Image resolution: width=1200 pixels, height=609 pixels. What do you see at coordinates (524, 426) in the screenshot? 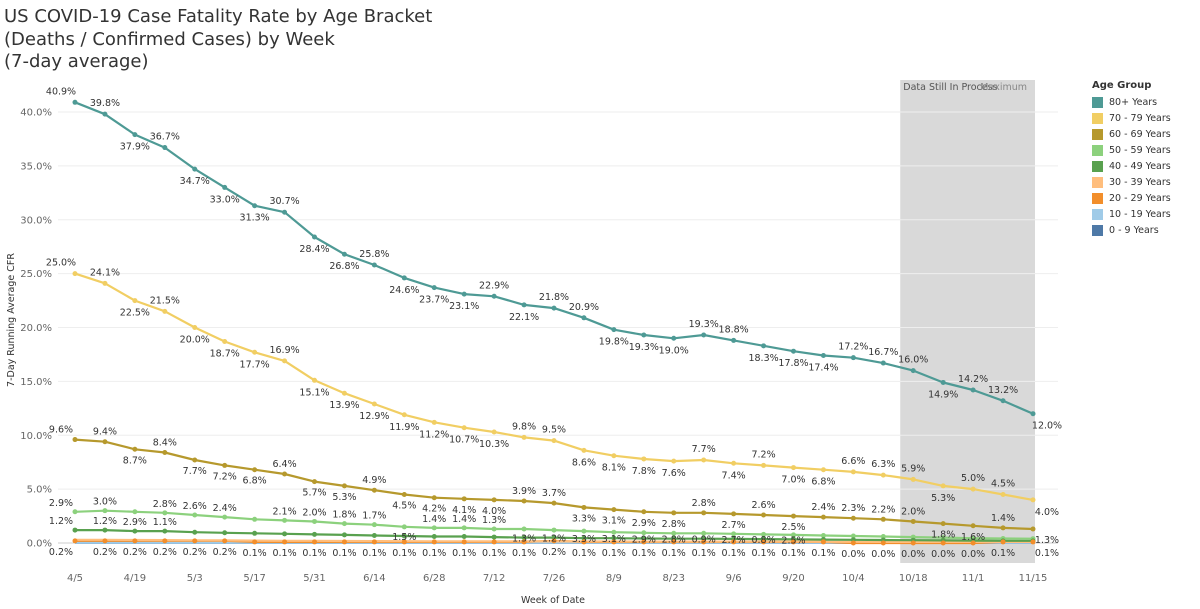
I see `data-label: 9.8%` at bounding box center [524, 426].